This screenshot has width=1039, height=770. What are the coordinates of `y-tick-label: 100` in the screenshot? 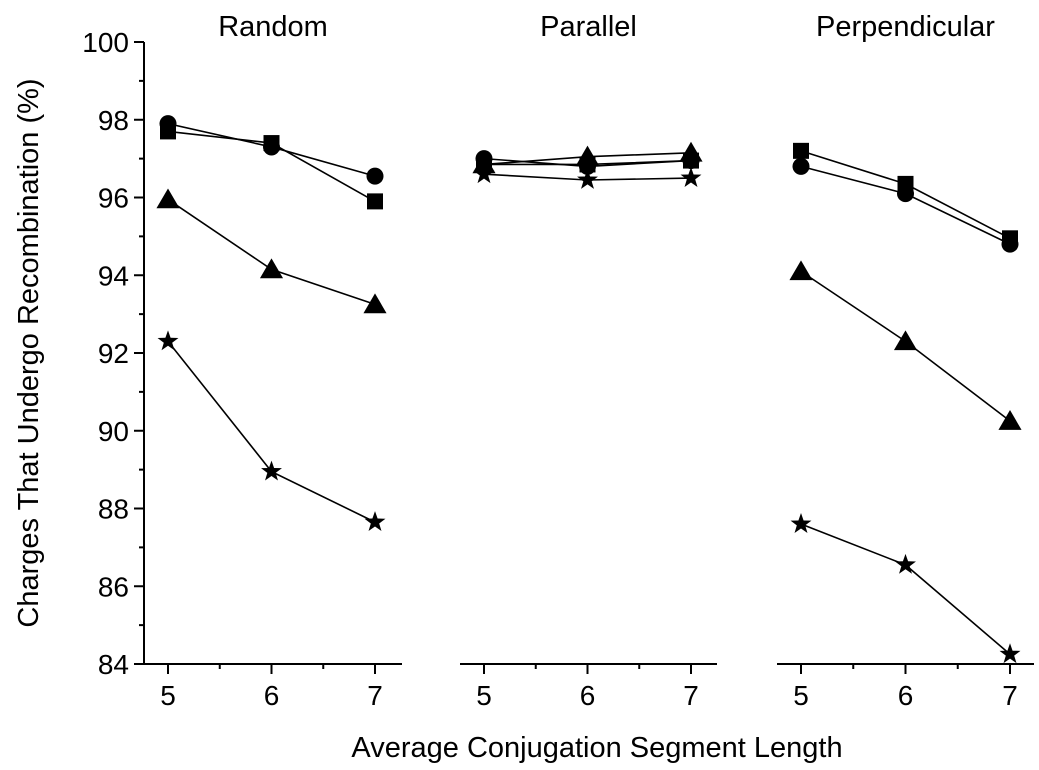 It's located at (105, 42).